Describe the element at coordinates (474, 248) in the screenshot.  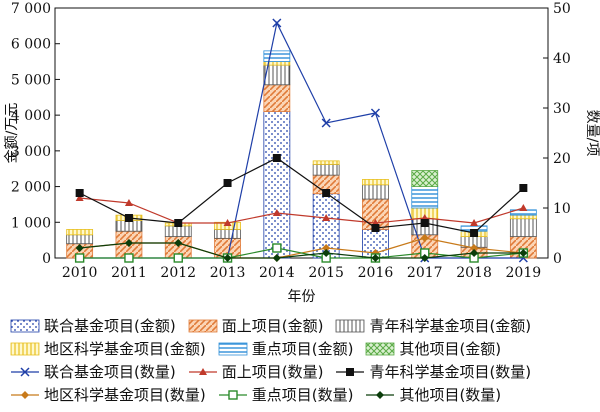
I see `point-4-2018` at that location.